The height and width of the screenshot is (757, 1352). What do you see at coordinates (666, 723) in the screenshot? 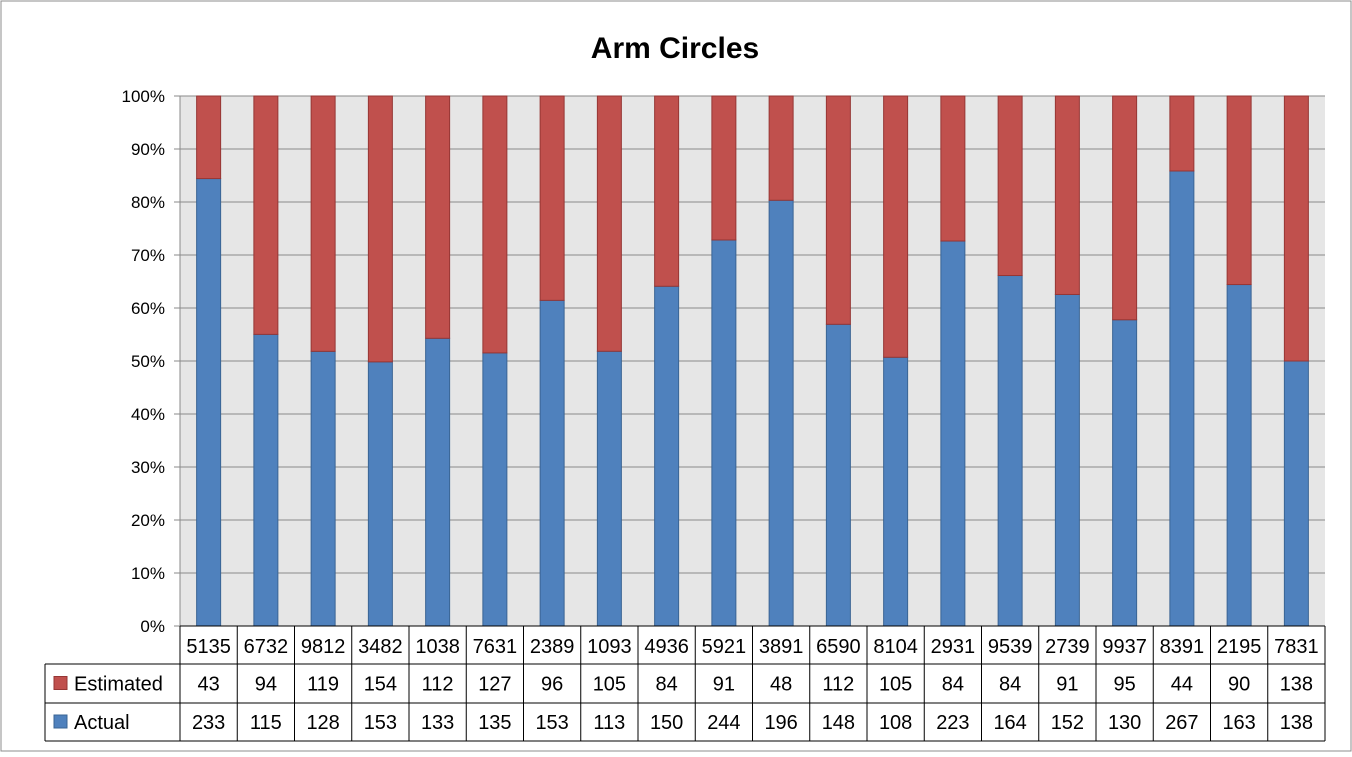
I see `table-cell-actual: 150` at bounding box center [666, 723].